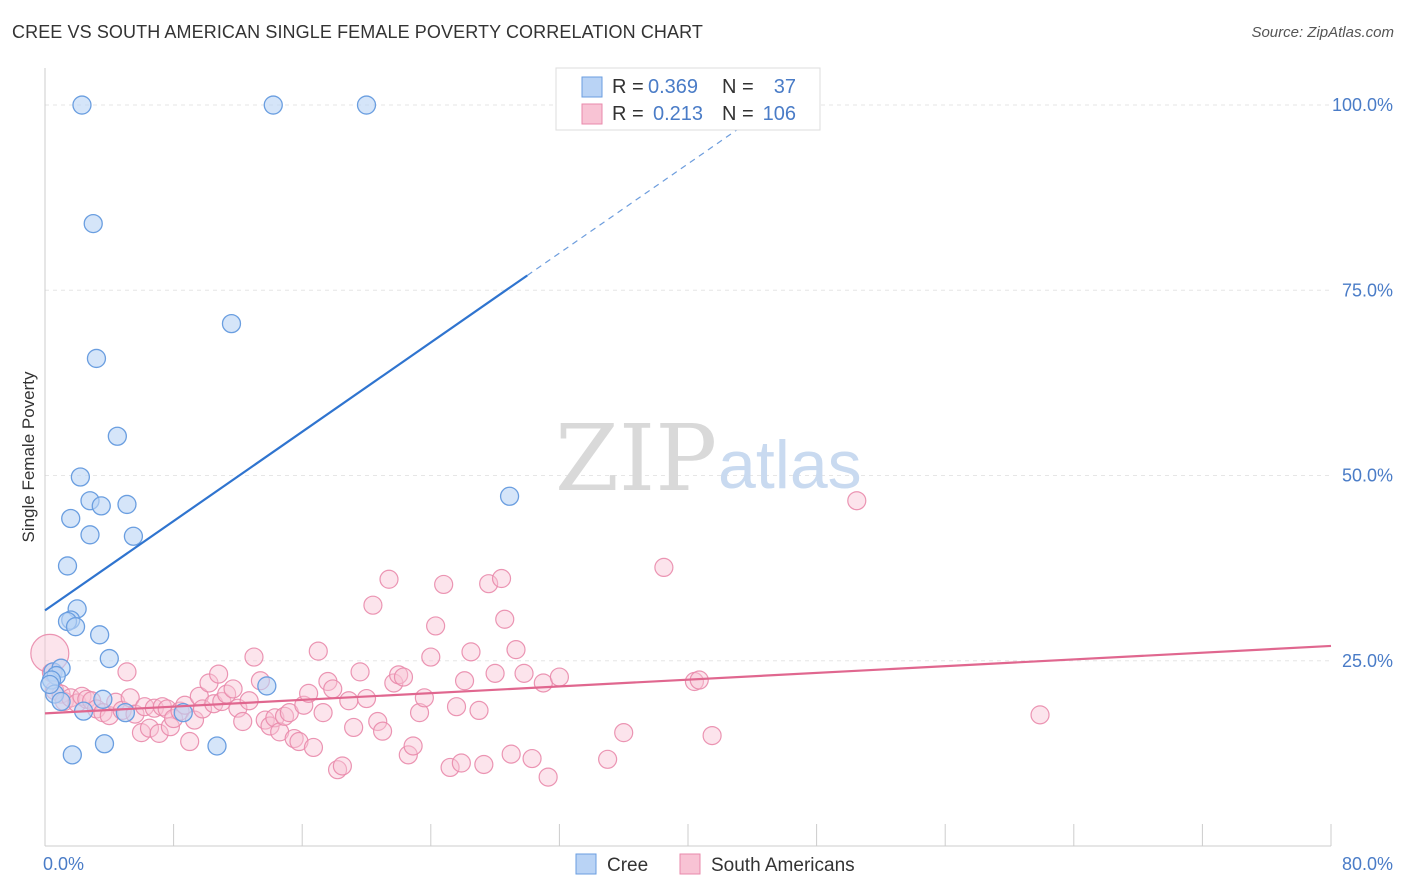 The width and height of the screenshot is (1406, 892). What do you see at coordinates (592, 114) in the screenshot?
I see `legend-swatch-south-americans` at bounding box center [592, 114].